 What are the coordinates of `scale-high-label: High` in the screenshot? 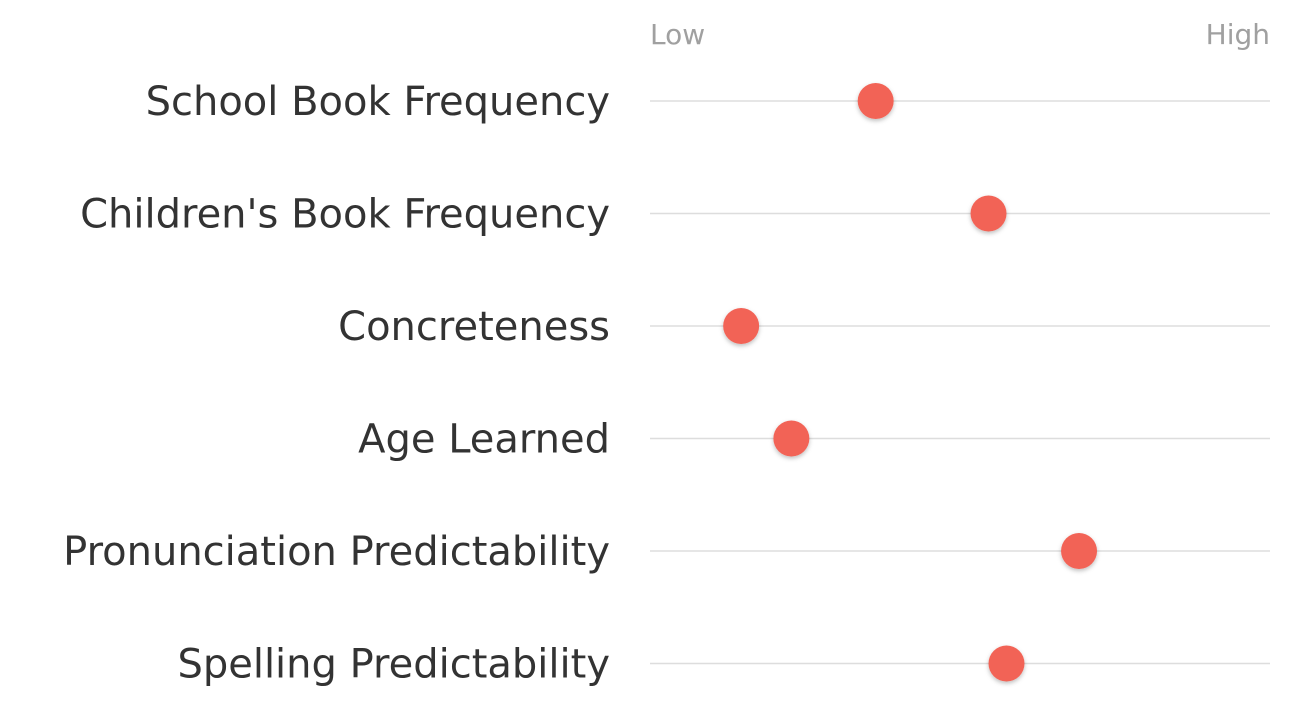 It's located at (1238, 34).